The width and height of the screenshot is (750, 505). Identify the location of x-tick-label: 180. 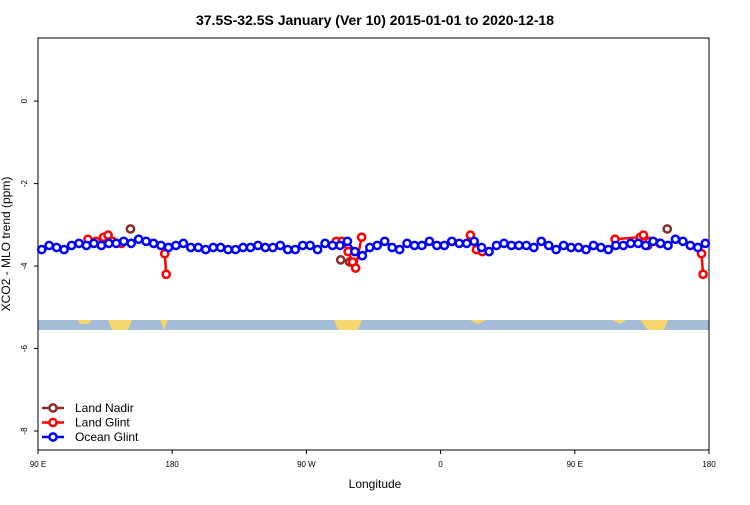
(173, 464).